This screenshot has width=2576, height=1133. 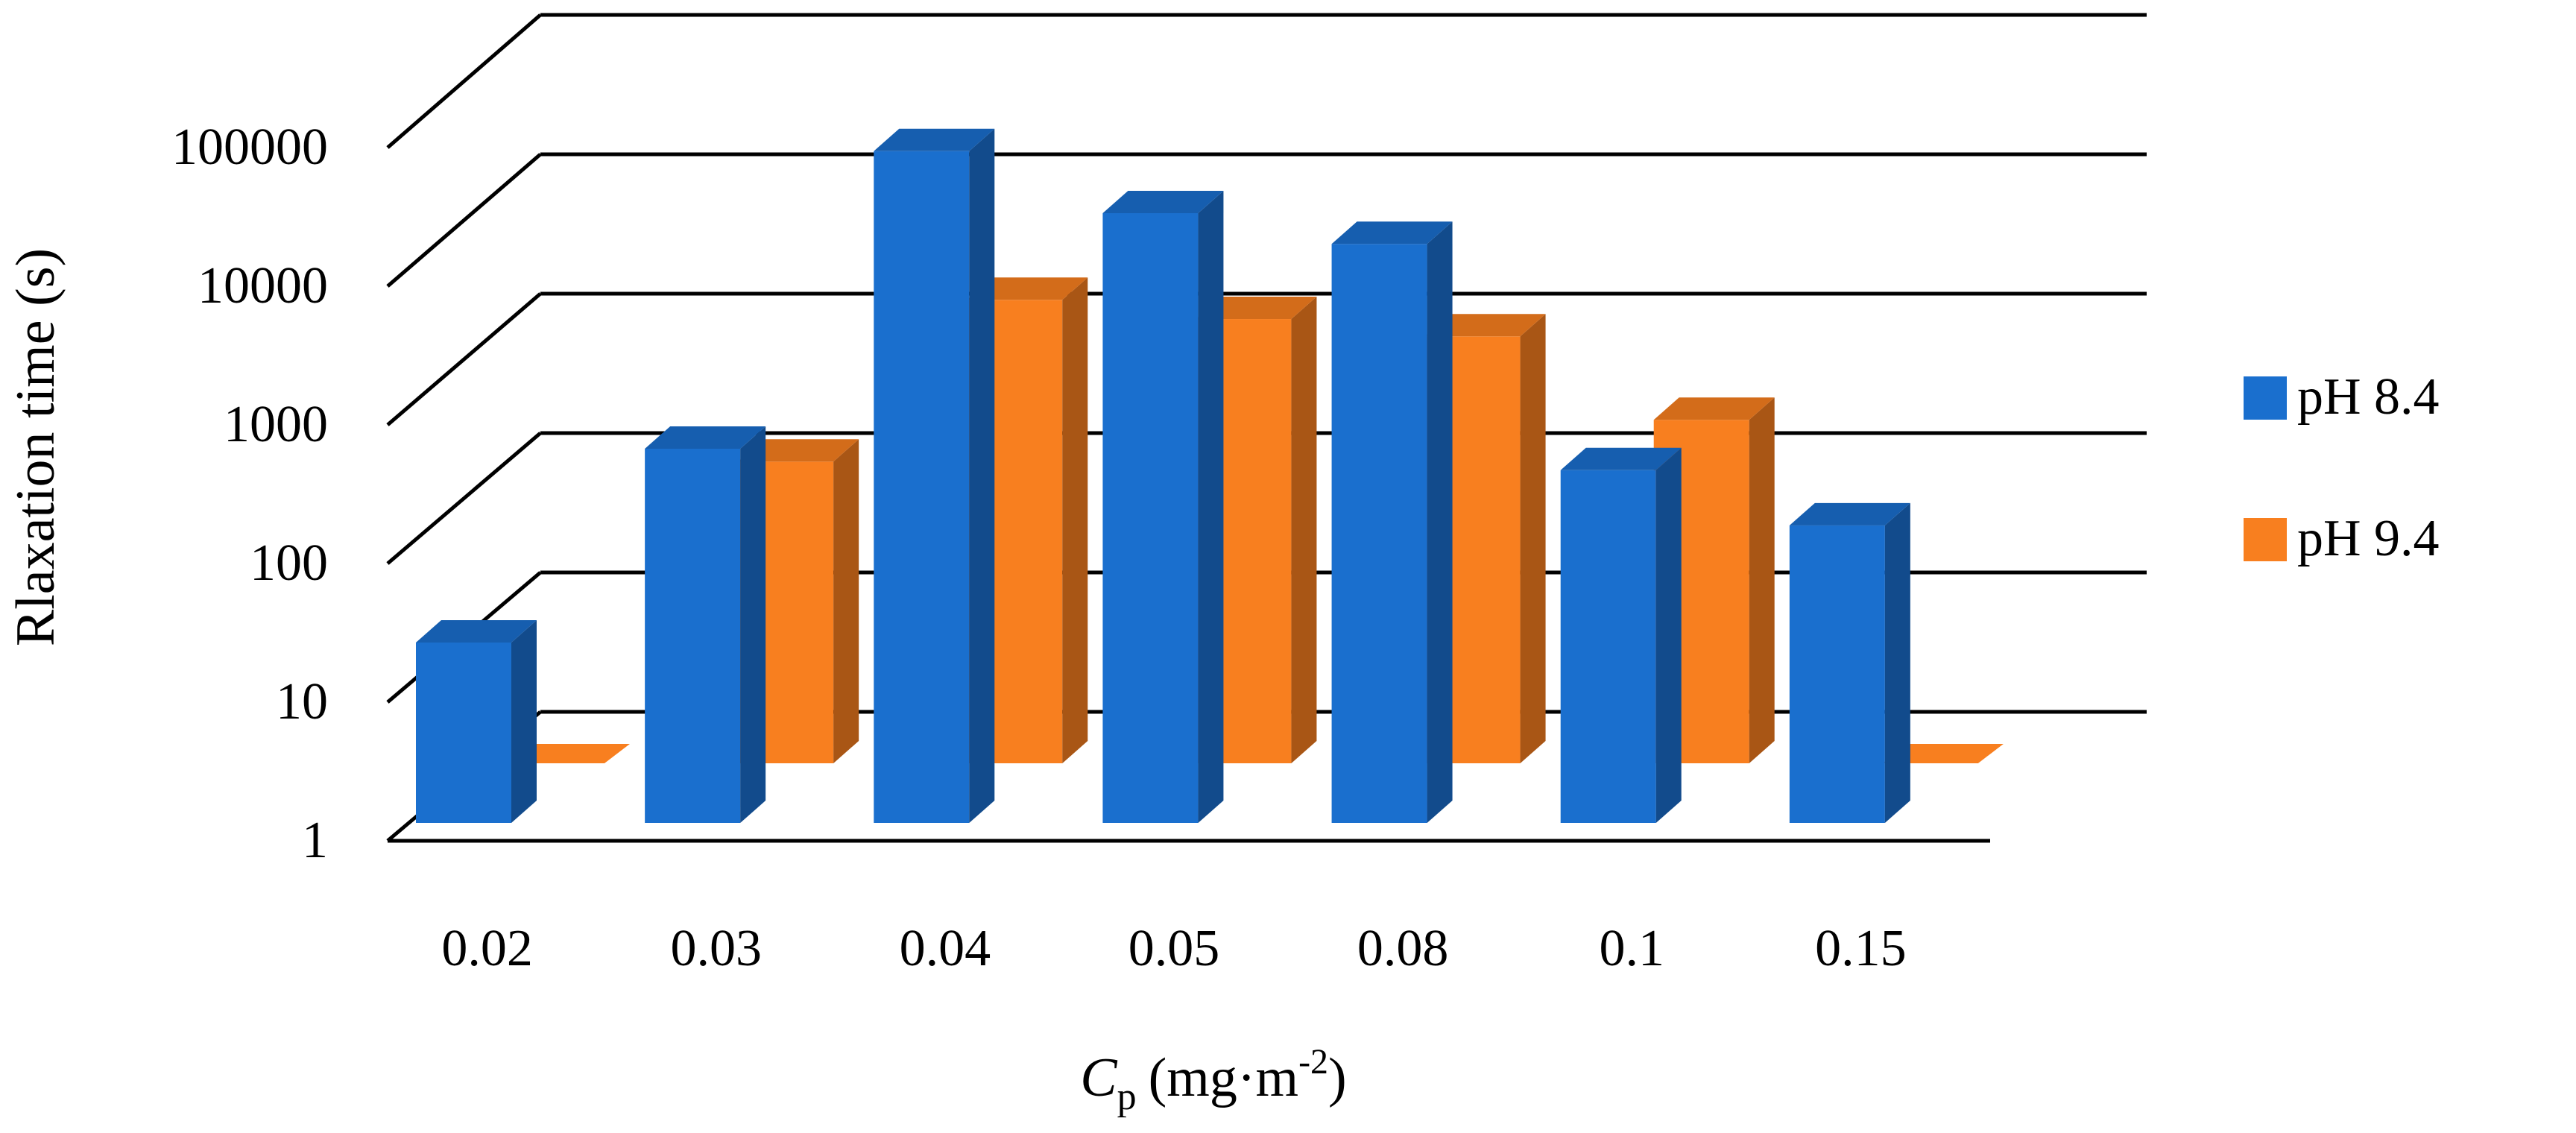 I want to click on y-tick-label: 1000, so click(x=276, y=424).